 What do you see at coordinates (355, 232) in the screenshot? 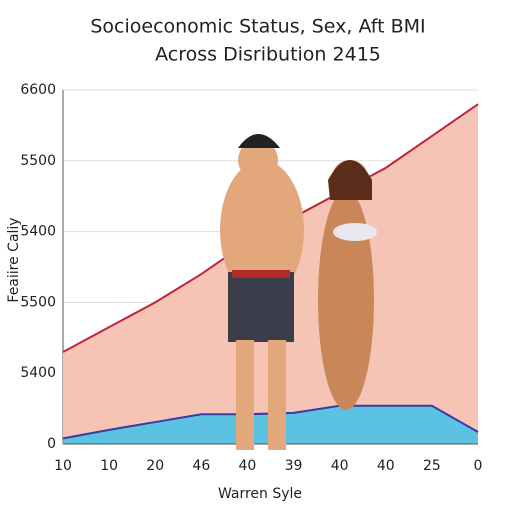
I see `figure-top` at bounding box center [355, 232].